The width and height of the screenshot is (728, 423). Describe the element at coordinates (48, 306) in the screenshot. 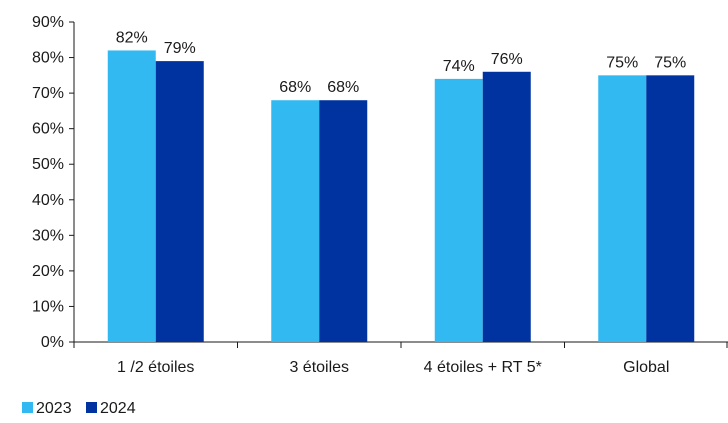

I see `y-tick-label: 10%` at that location.